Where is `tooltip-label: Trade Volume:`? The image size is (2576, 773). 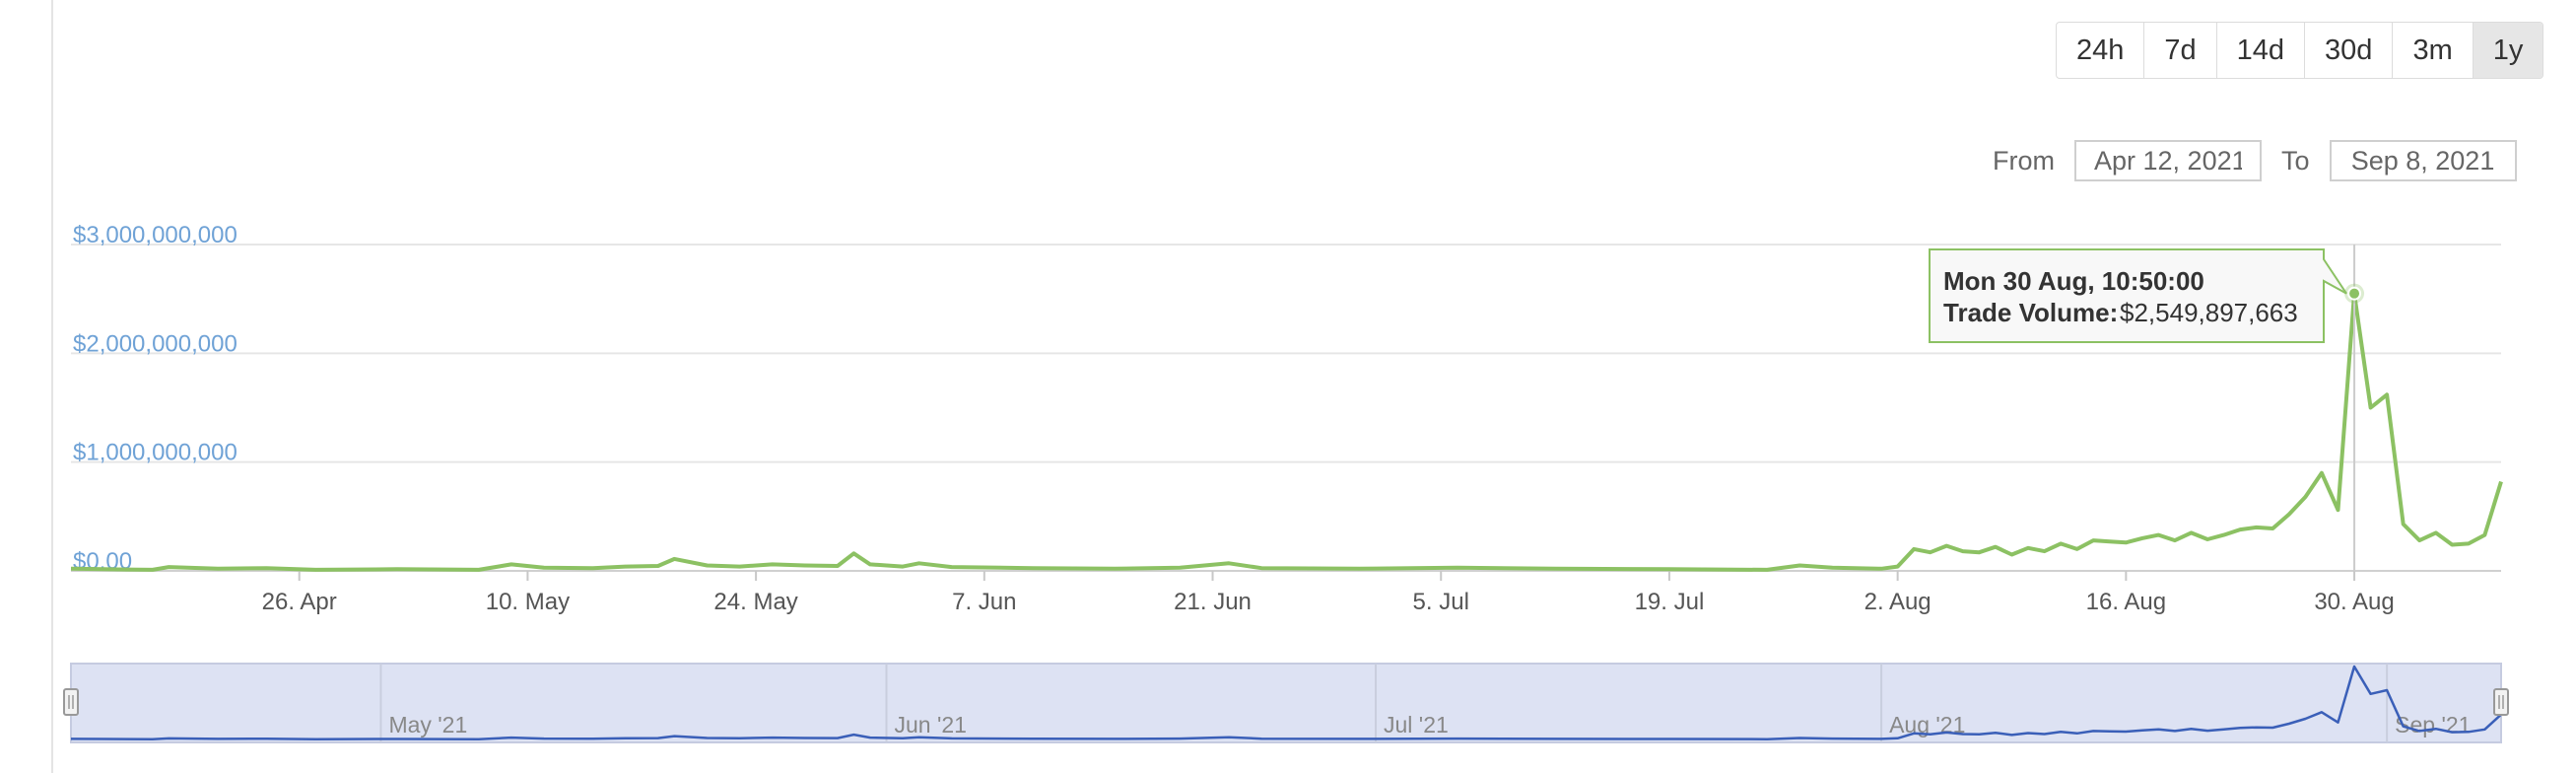
tooltip-label: Trade Volume: is located at coordinates (2030, 312).